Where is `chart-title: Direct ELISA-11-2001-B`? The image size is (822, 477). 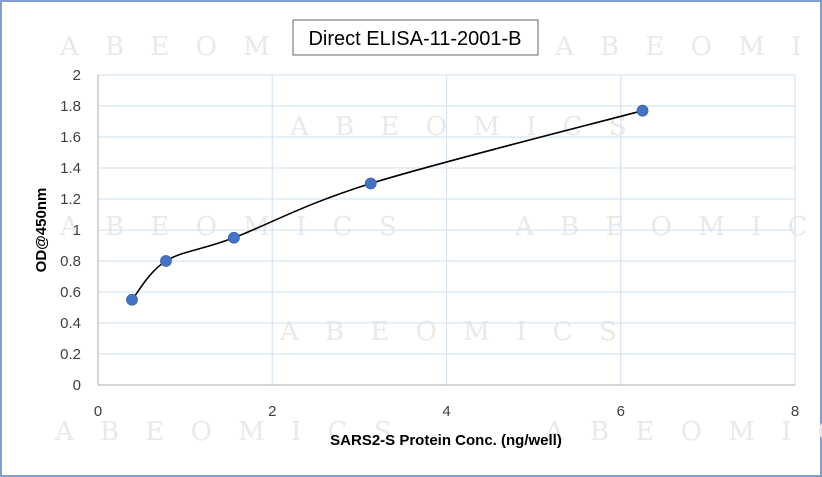
chart-title: Direct ELISA-11-2001-B is located at coordinates (414, 39).